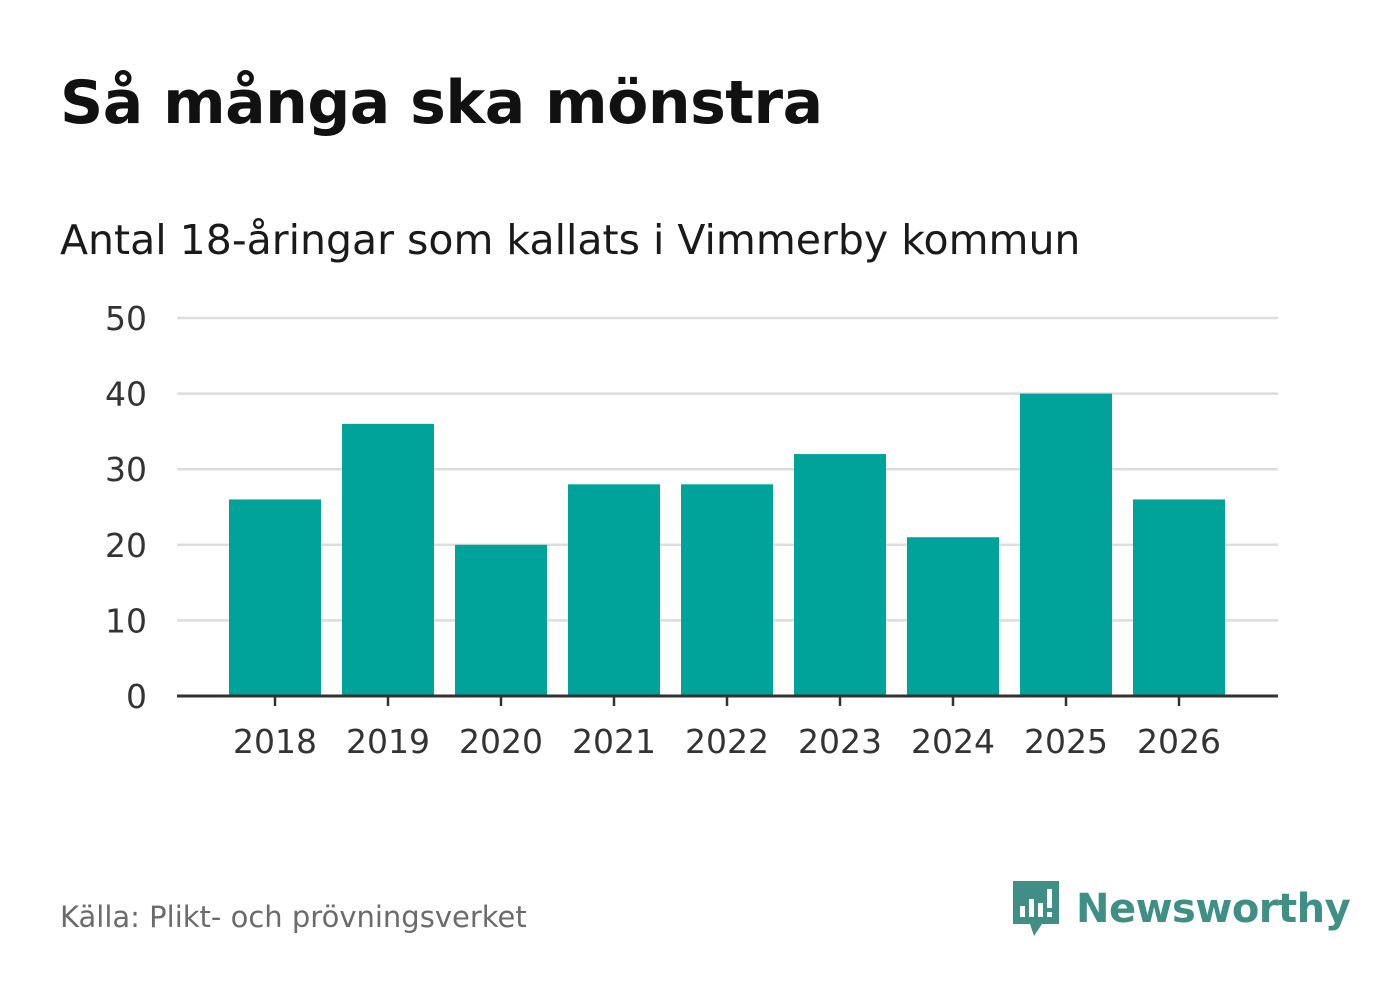 This screenshot has height=999, width=1382. What do you see at coordinates (1066, 741) in the screenshot?
I see `x-tick-label: 2025` at bounding box center [1066, 741].